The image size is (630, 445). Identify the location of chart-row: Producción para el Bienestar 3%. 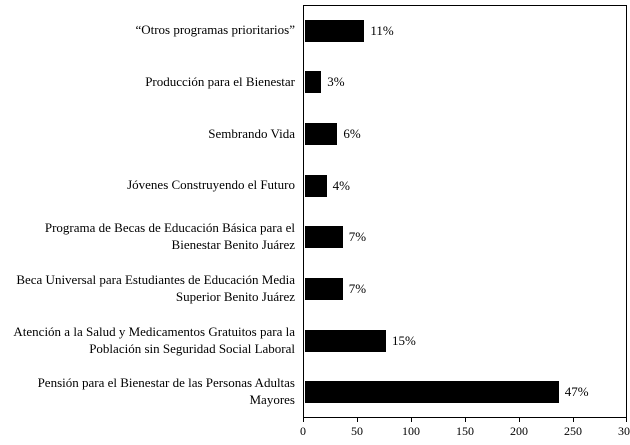
(315, 83).